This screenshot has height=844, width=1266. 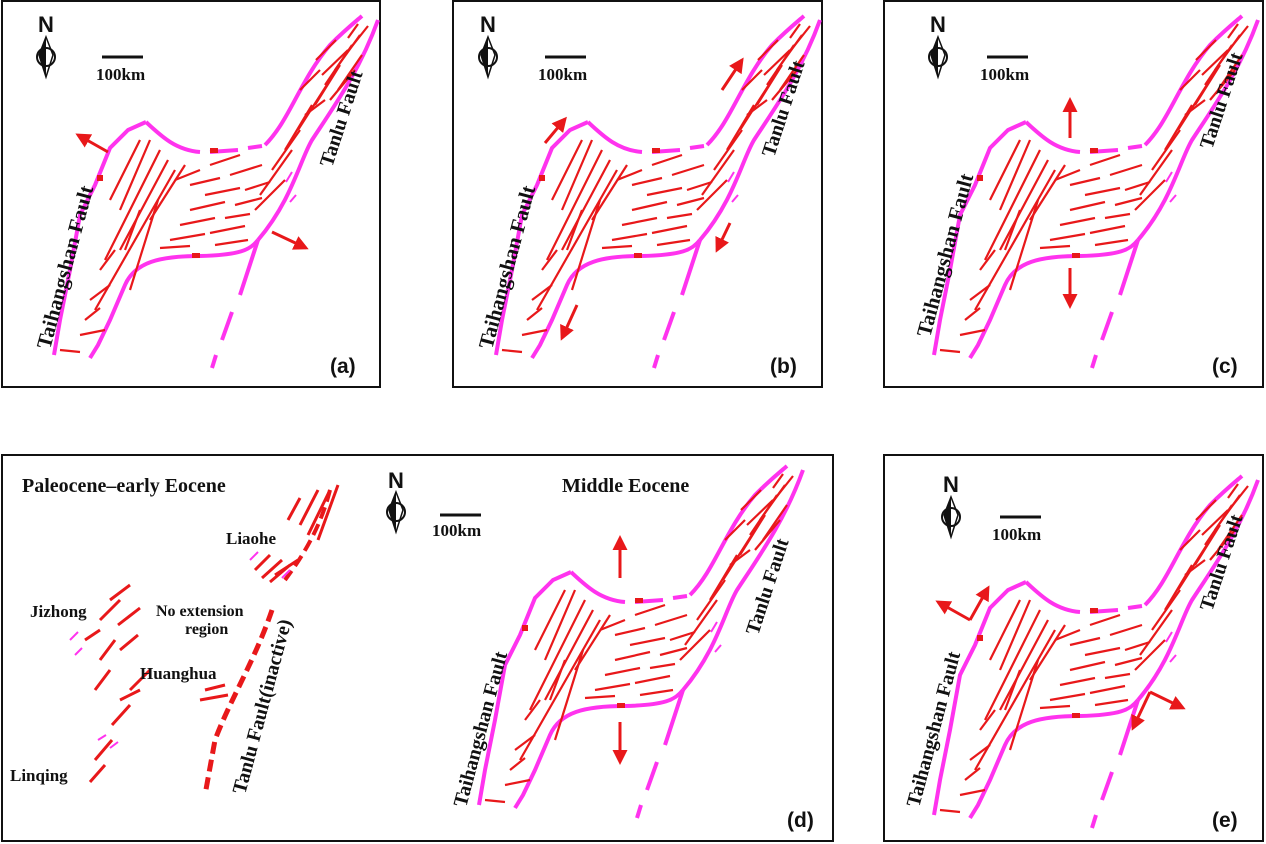 What do you see at coordinates (800, 820) in the screenshot?
I see `panel-tag: (d)` at bounding box center [800, 820].